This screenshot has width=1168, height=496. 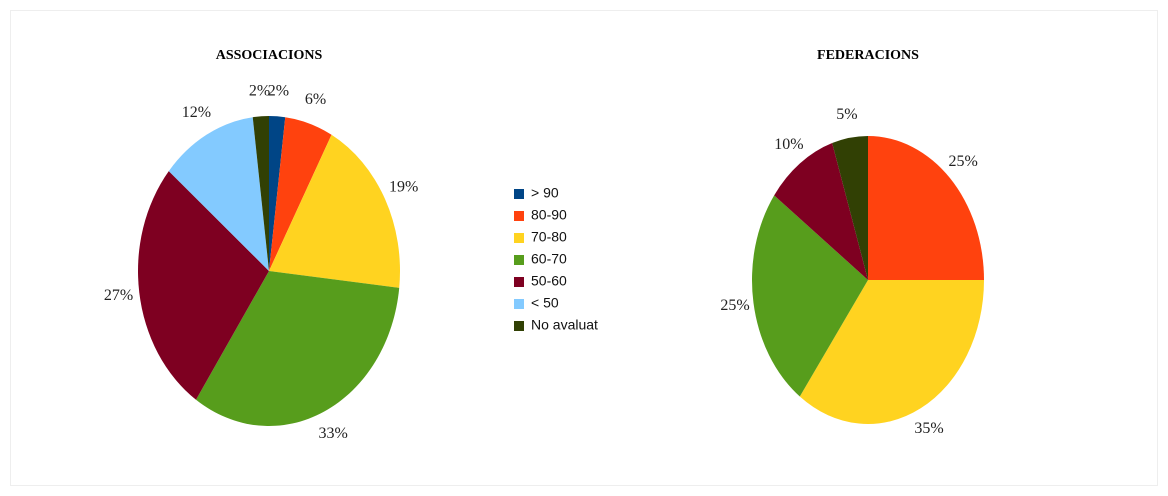 What do you see at coordinates (545, 193) in the screenshot?
I see `legend-label: > 90` at bounding box center [545, 193].